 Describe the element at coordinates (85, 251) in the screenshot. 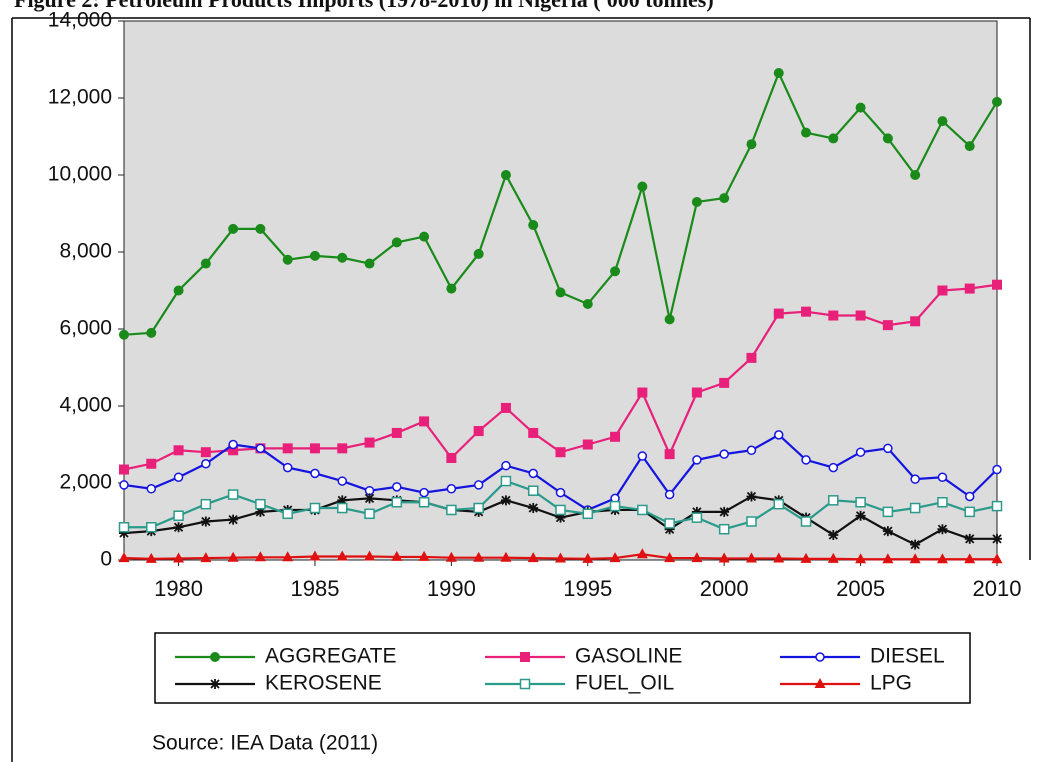

I see `y-tick-label: 8,000` at that location.